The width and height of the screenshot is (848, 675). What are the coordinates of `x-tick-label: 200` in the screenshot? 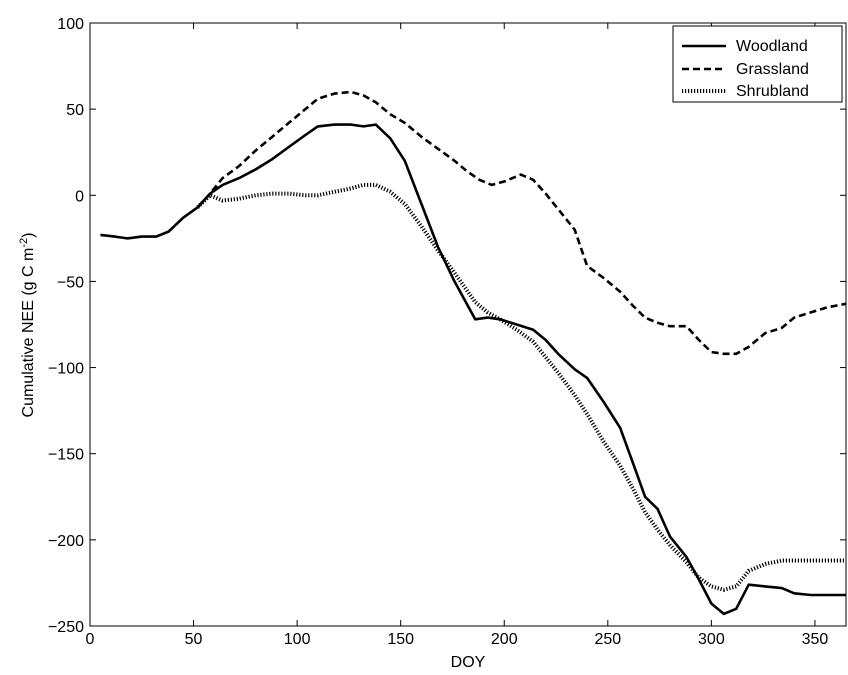 It's located at (504, 639).